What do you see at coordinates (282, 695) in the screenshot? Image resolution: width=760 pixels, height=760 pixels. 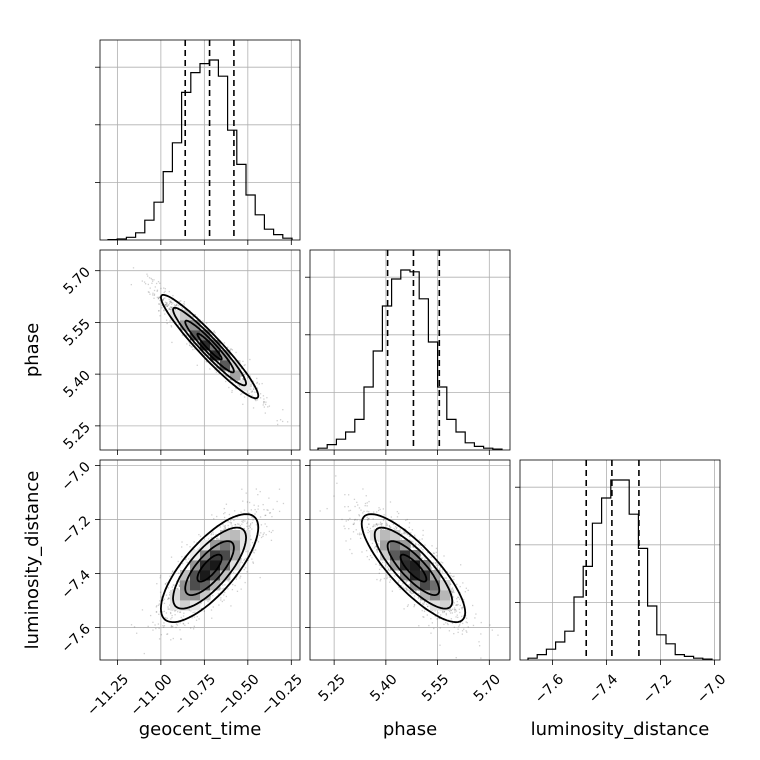 I see `x-tick-label: −10.25` at bounding box center [282, 695].